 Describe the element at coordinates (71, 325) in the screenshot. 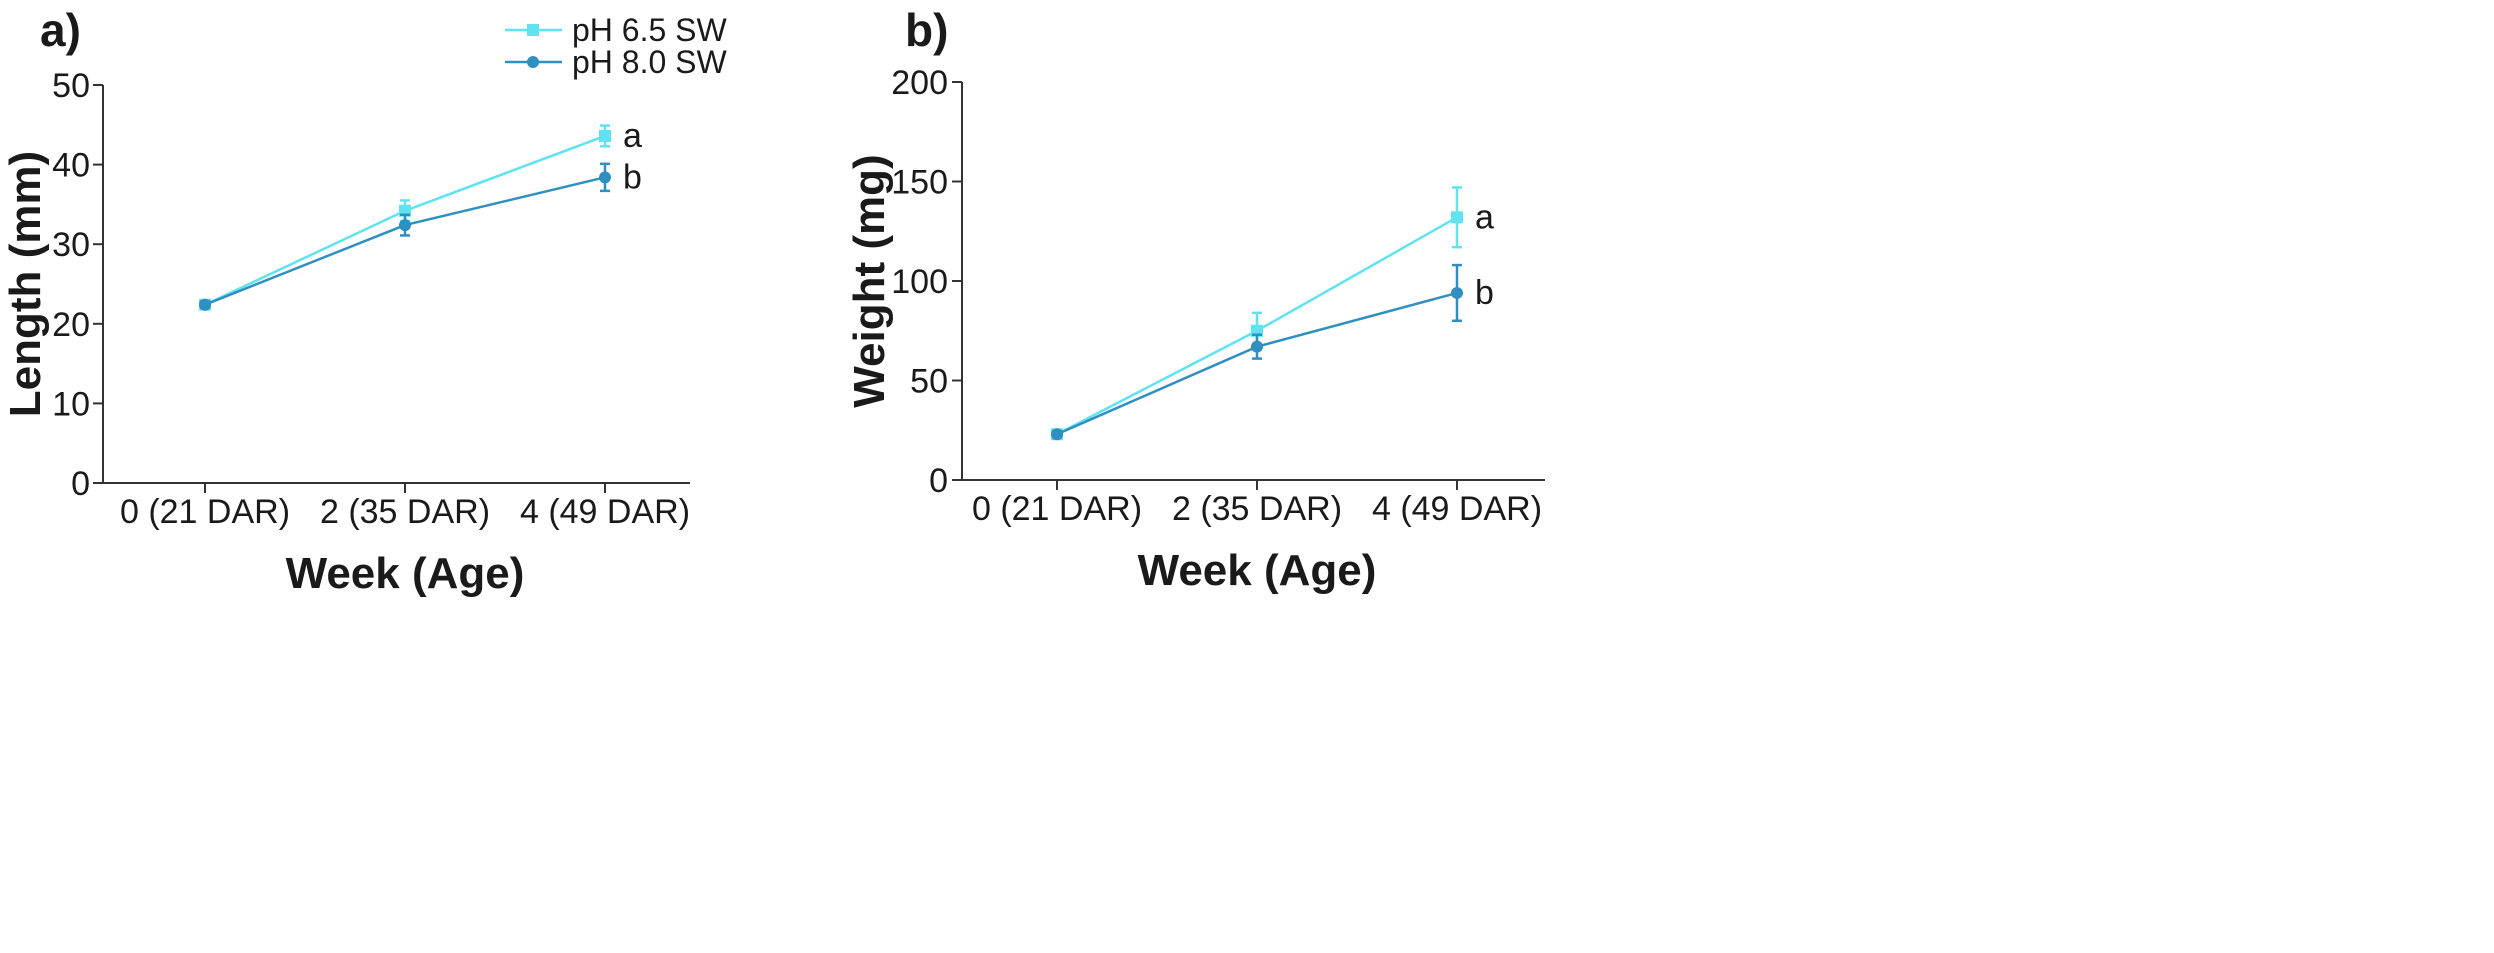

I see `y-tick-label: 20` at that location.